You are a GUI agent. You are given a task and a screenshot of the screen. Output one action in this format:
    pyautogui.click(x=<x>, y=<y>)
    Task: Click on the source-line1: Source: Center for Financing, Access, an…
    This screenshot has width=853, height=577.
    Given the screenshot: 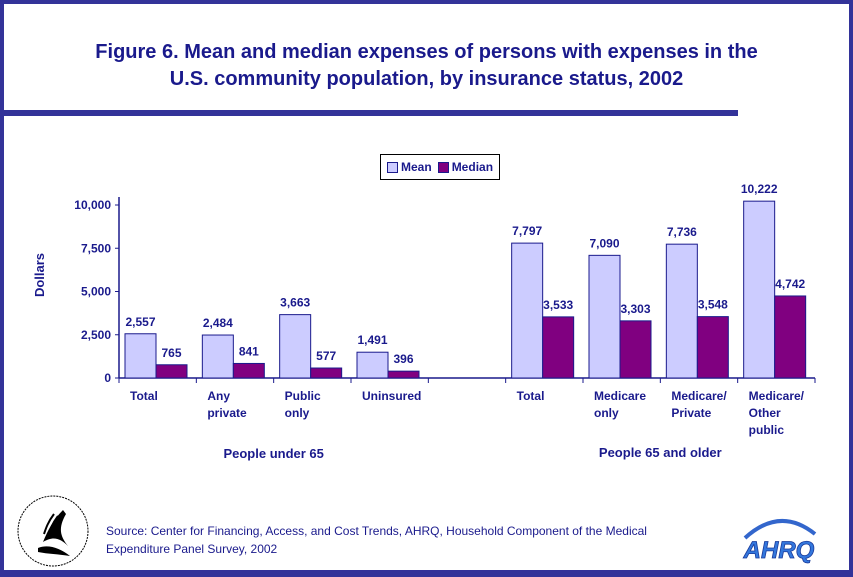 What is the action you would take?
    pyautogui.click(x=376, y=531)
    